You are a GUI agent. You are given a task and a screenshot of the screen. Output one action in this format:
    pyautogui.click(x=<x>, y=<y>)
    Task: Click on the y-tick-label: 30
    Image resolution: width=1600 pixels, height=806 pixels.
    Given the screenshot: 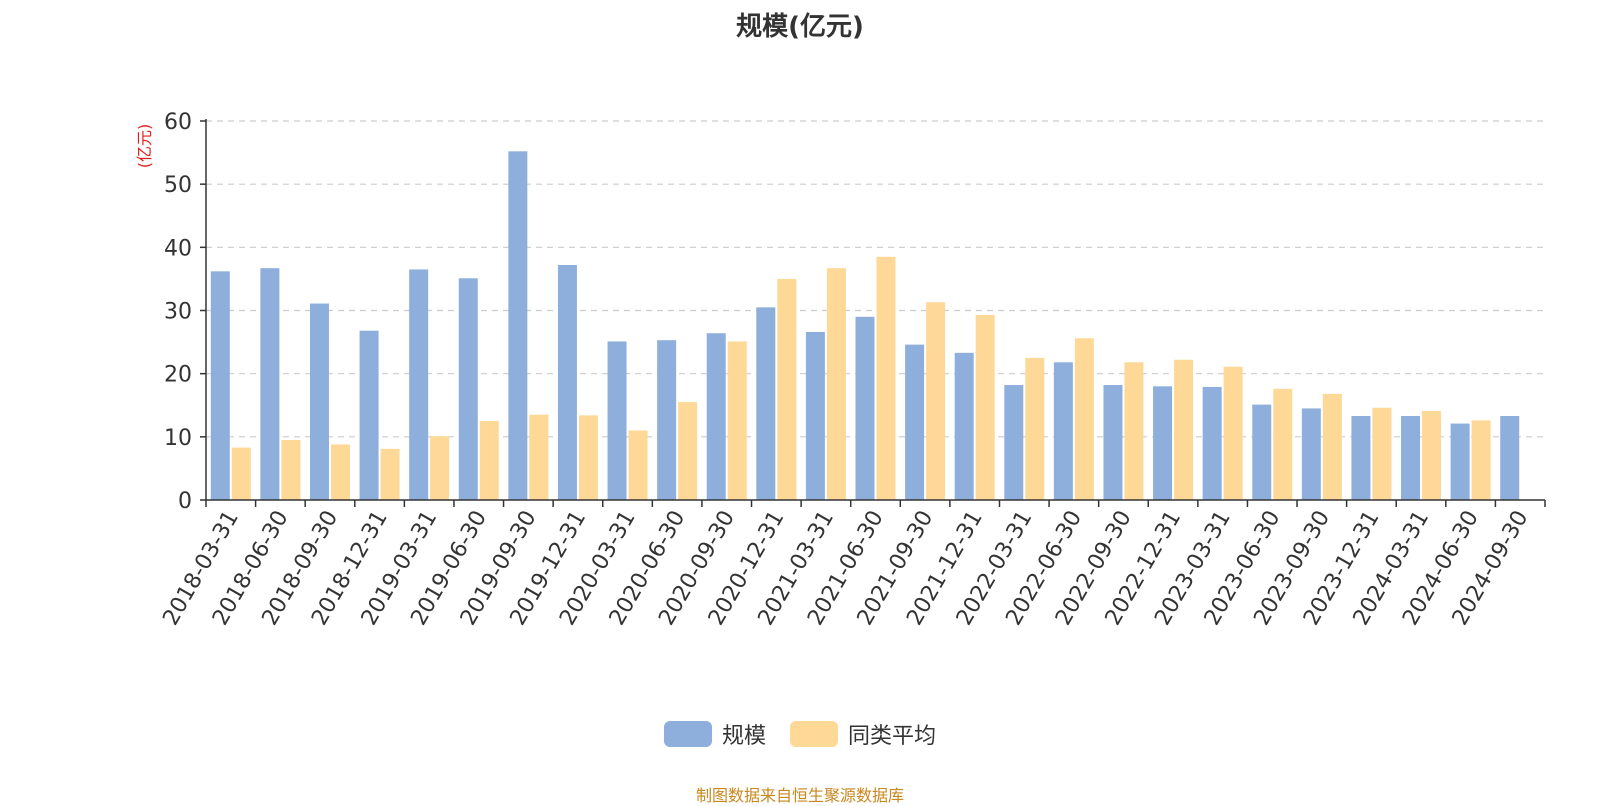 What is the action you would take?
    pyautogui.click(x=178, y=312)
    